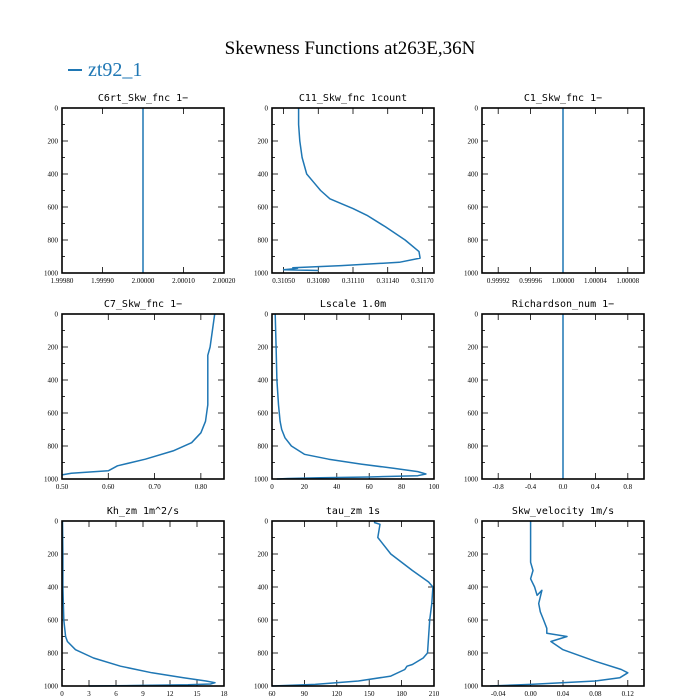 This screenshot has width=700, height=700. What do you see at coordinates (563, 98) in the screenshot?
I see `panel-title: C1_Skw_fnc 1−` at bounding box center [563, 98].